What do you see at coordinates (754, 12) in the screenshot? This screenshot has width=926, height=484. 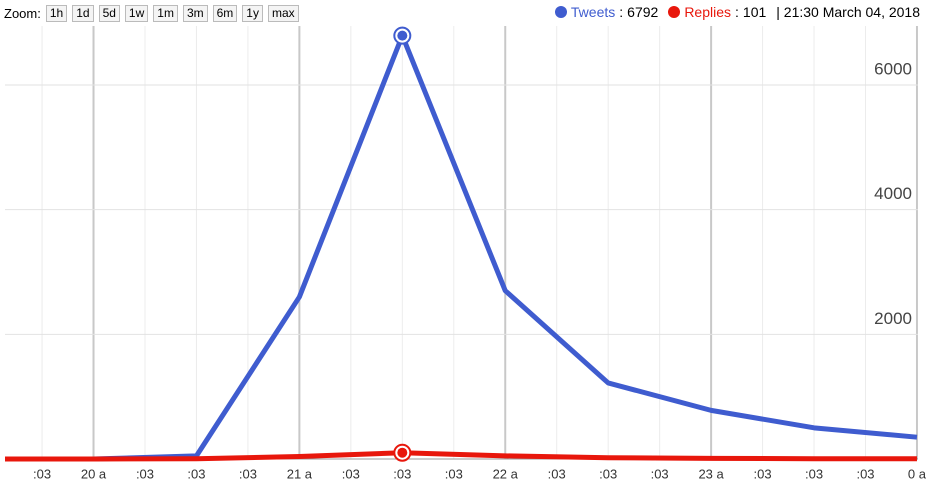 I see `legend-value: 101` at bounding box center [754, 12].